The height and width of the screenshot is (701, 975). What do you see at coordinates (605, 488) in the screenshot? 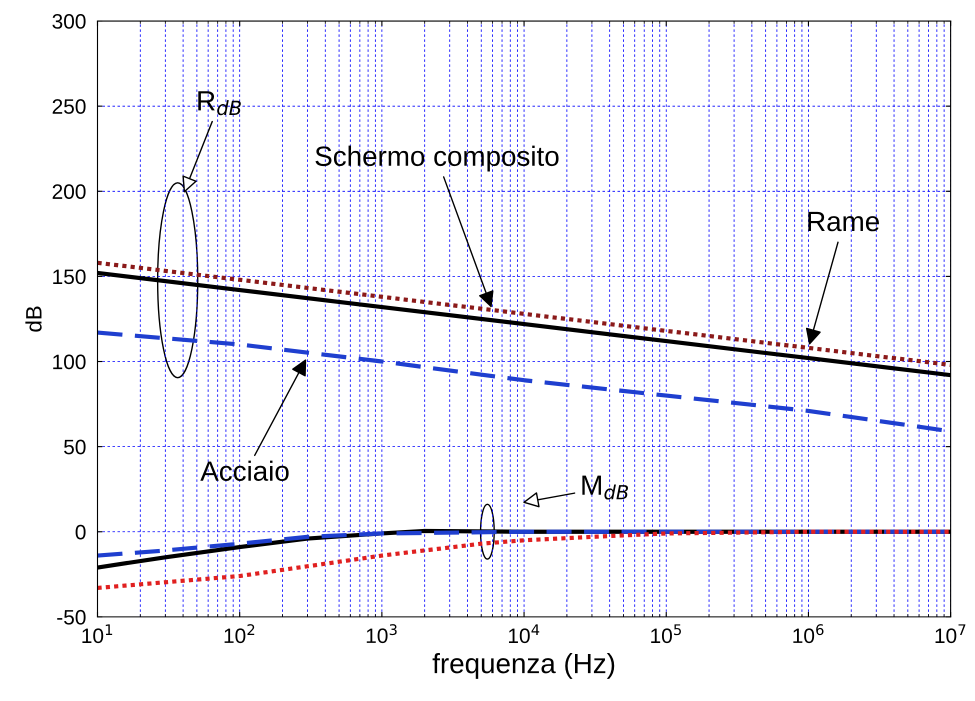
I see `annotation: M$_{dB}$` at bounding box center [605, 488].